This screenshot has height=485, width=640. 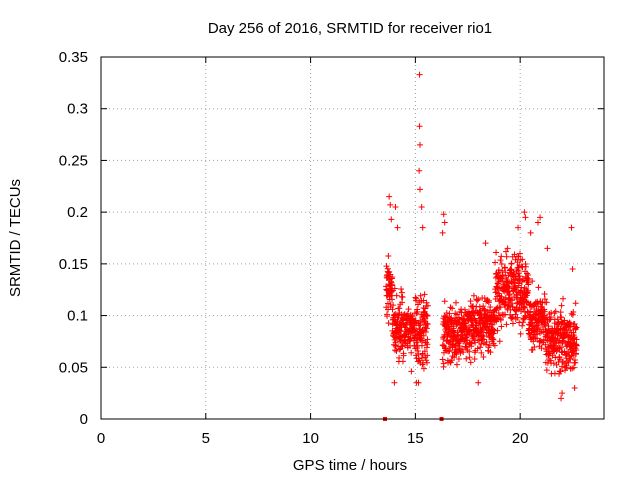 I want to click on y-tick-label: 0.2, so click(x=77, y=212).